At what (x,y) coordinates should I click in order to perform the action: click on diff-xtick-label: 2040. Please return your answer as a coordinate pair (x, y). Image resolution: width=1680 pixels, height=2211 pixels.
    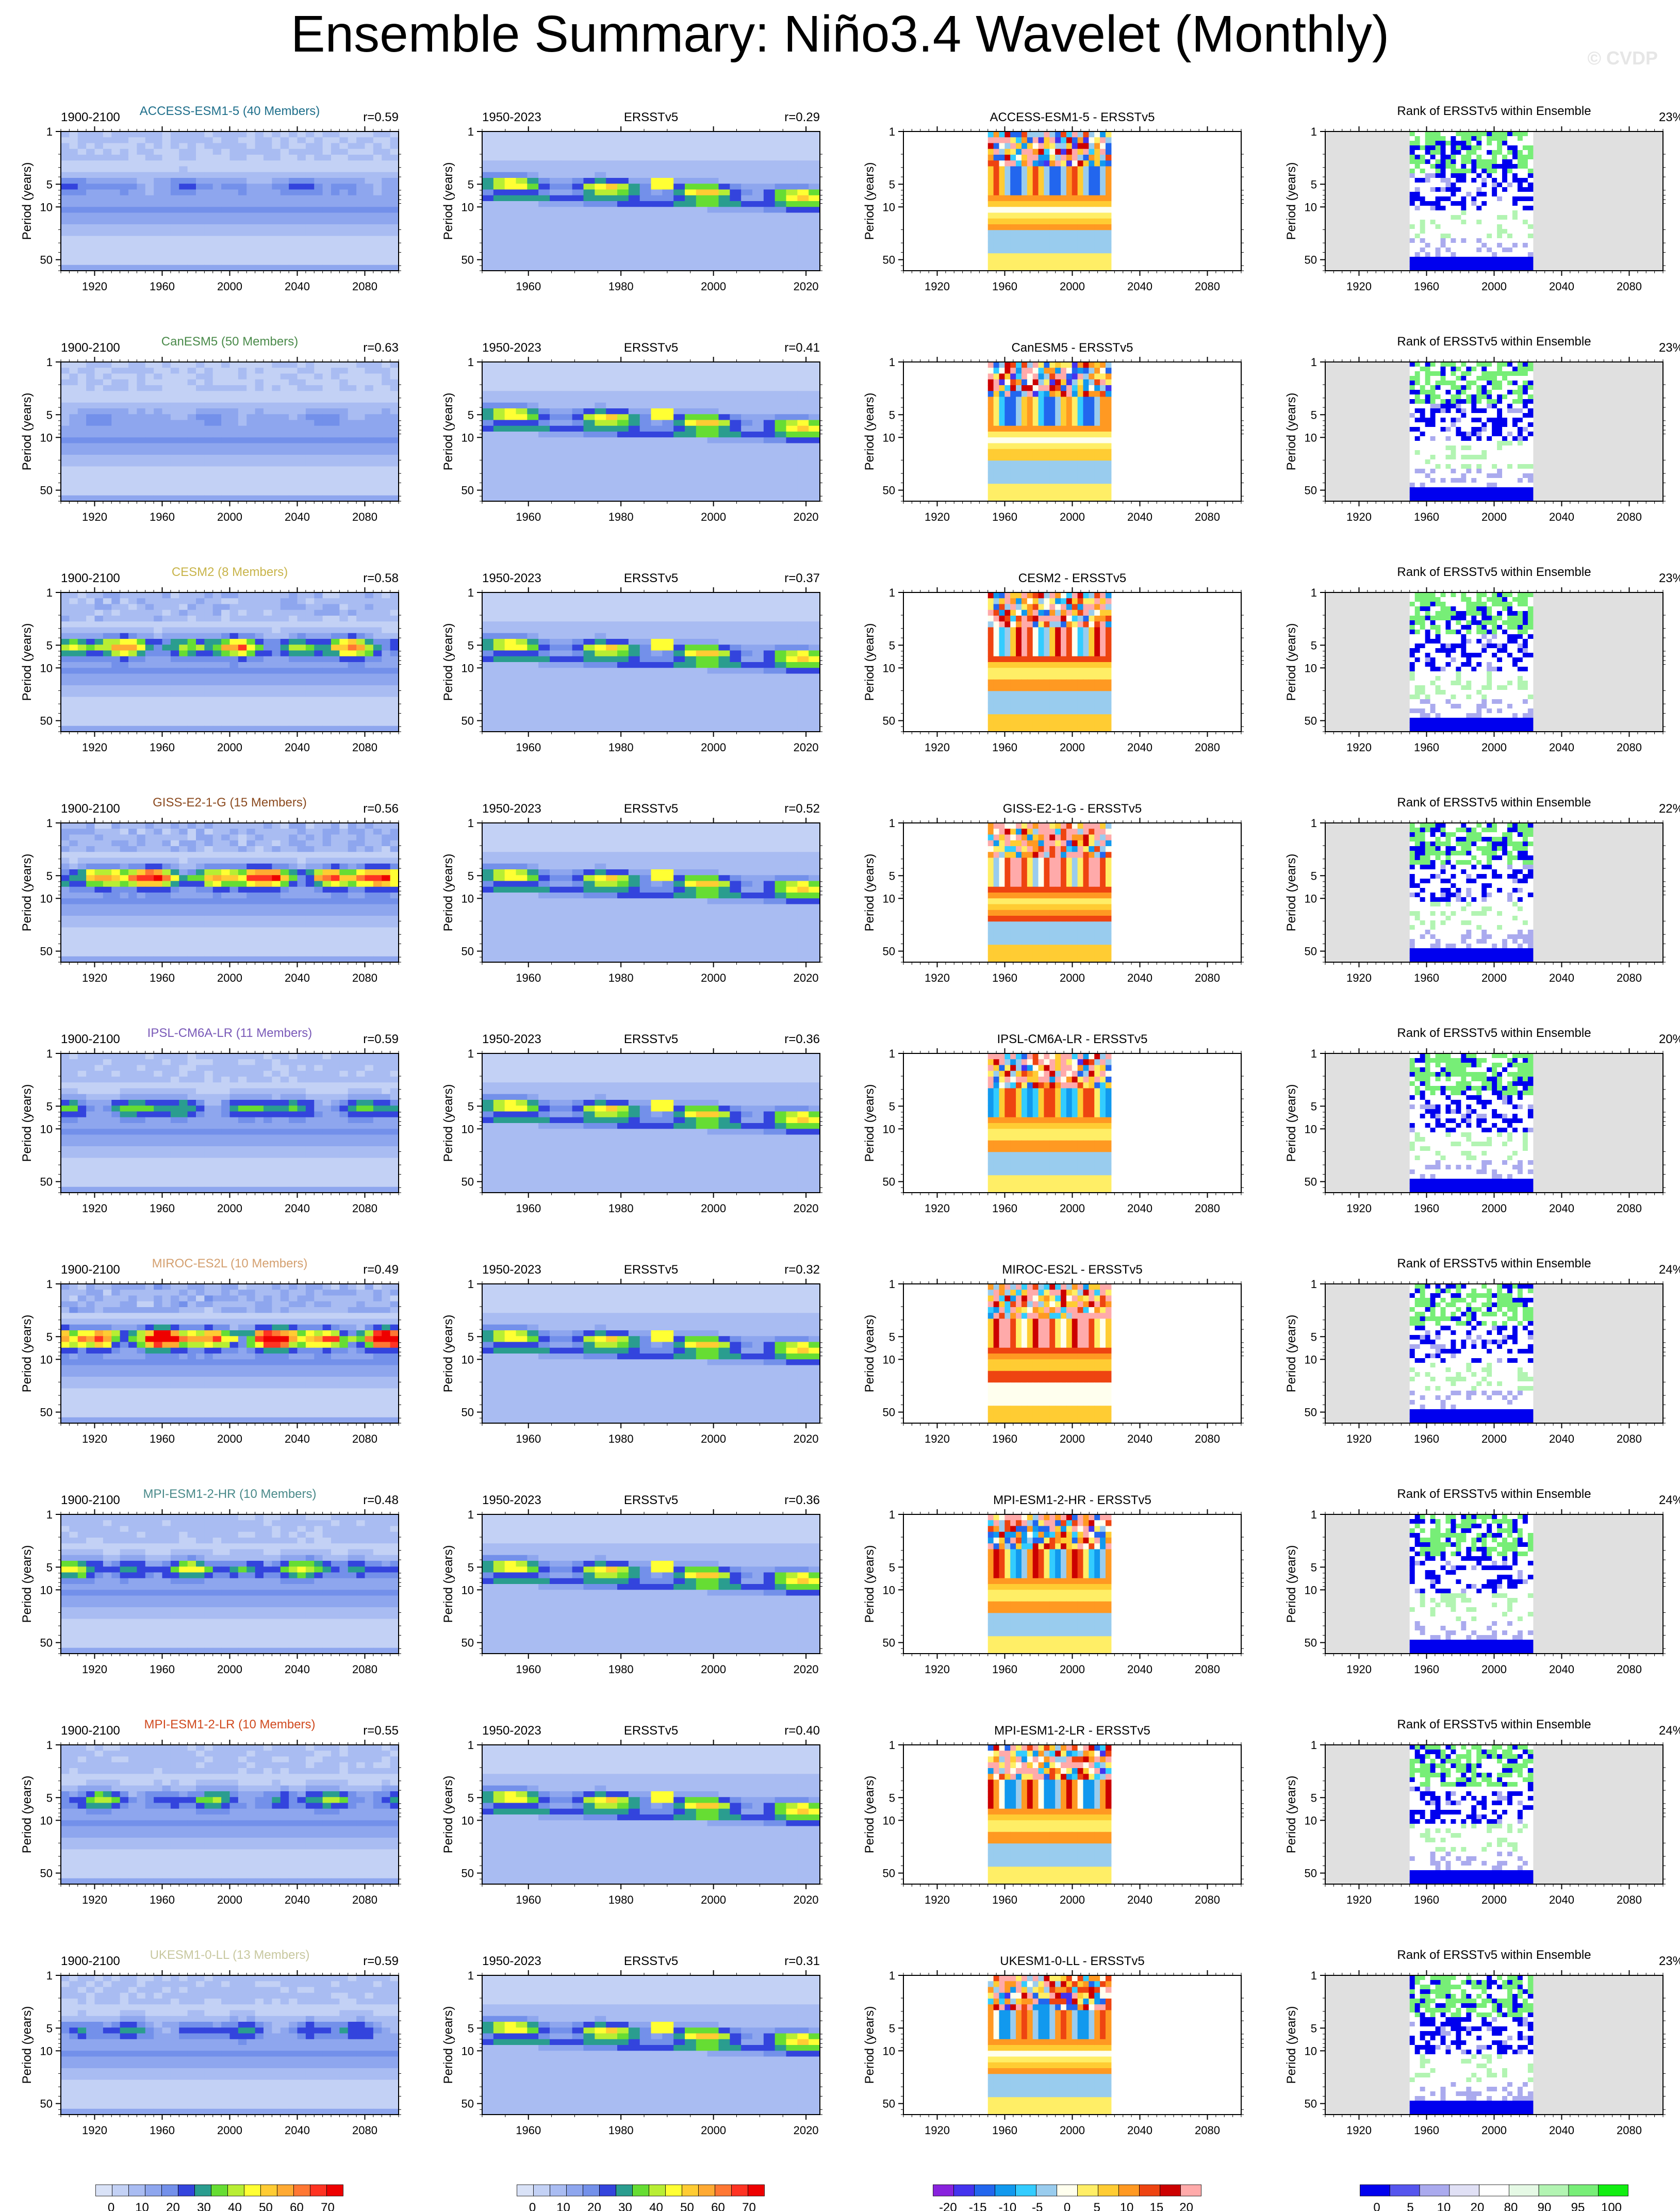
    Looking at the image, I should click on (1139, 286).